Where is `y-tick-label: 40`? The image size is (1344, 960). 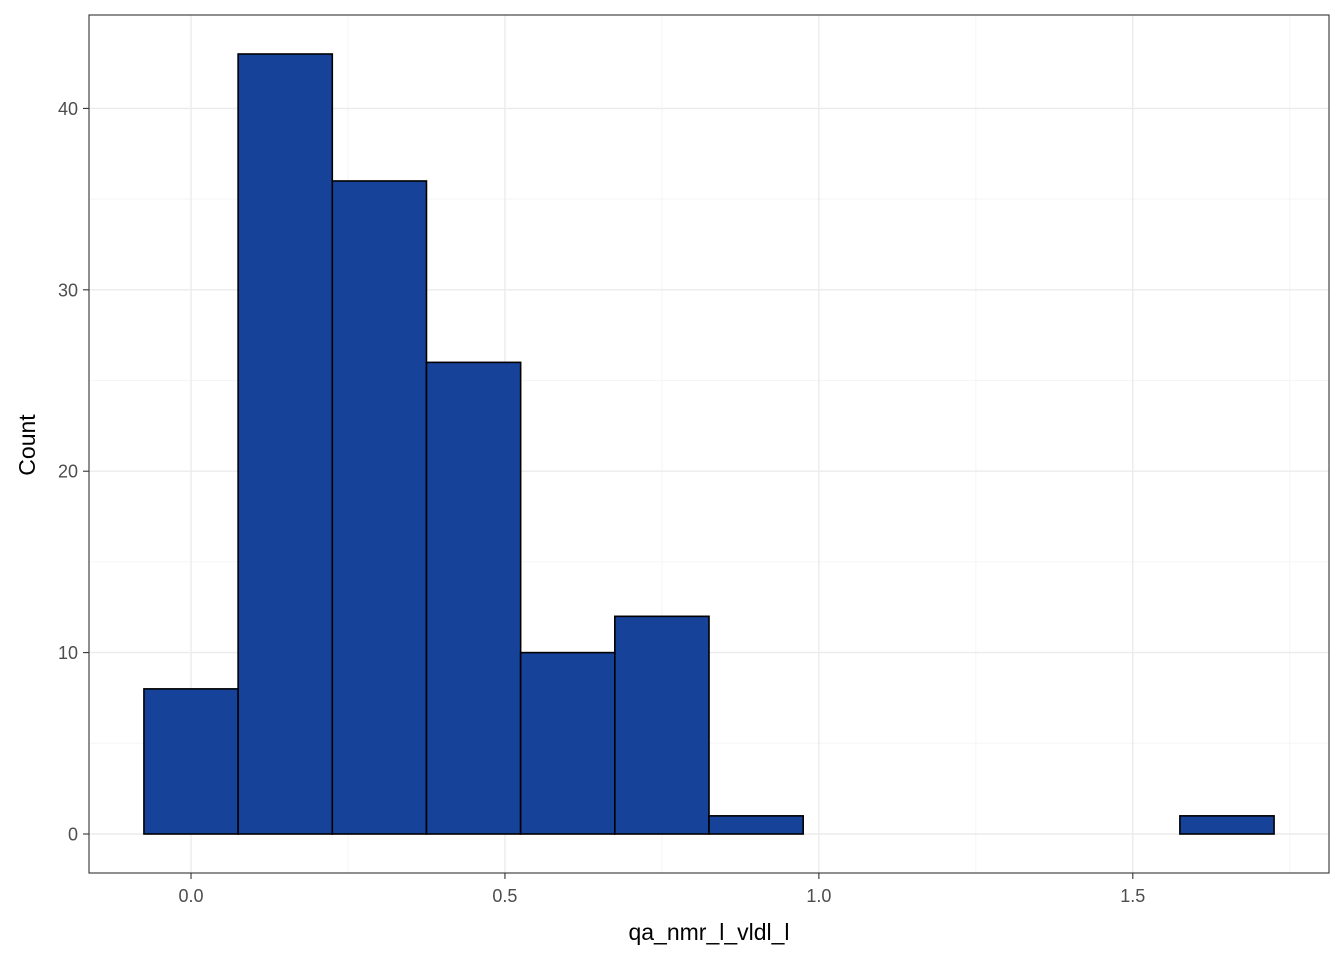
y-tick-label: 40 is located at coordinates (68, 109).